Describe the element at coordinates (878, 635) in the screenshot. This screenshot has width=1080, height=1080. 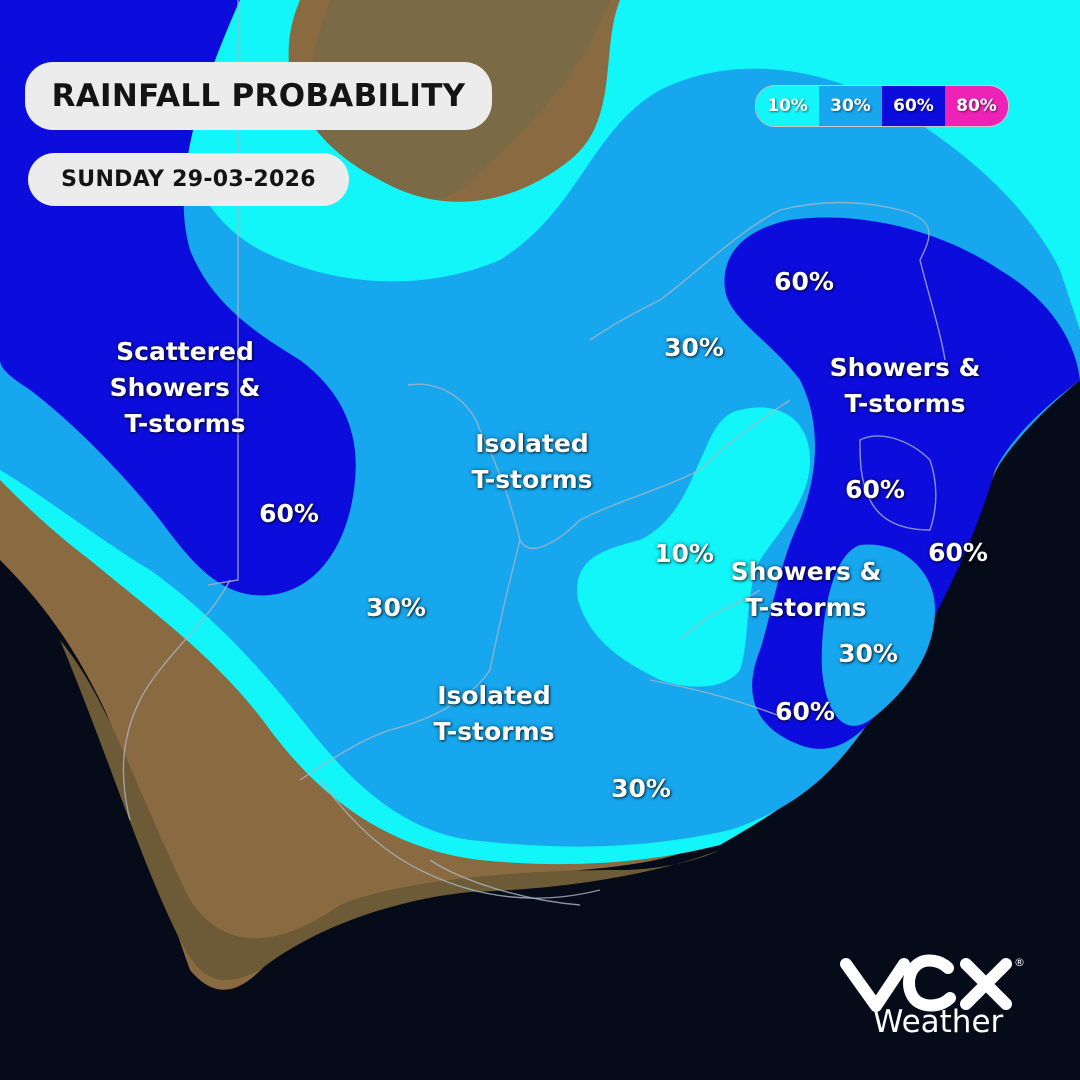
I see `zone-30-se` at that location.